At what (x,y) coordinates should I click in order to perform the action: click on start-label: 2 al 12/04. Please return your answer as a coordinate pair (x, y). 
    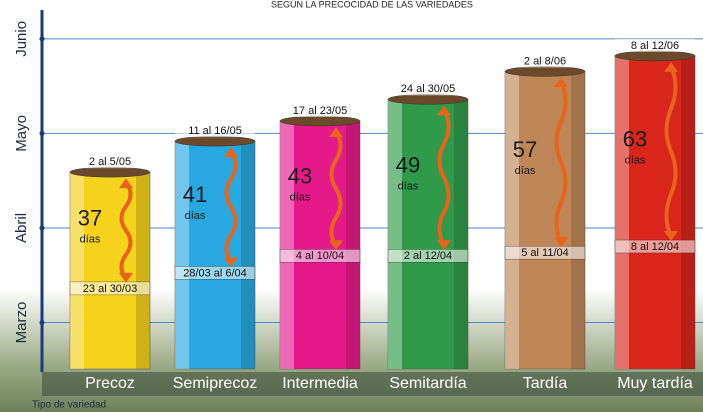
    Looking at the image, I should click on (428, 256).